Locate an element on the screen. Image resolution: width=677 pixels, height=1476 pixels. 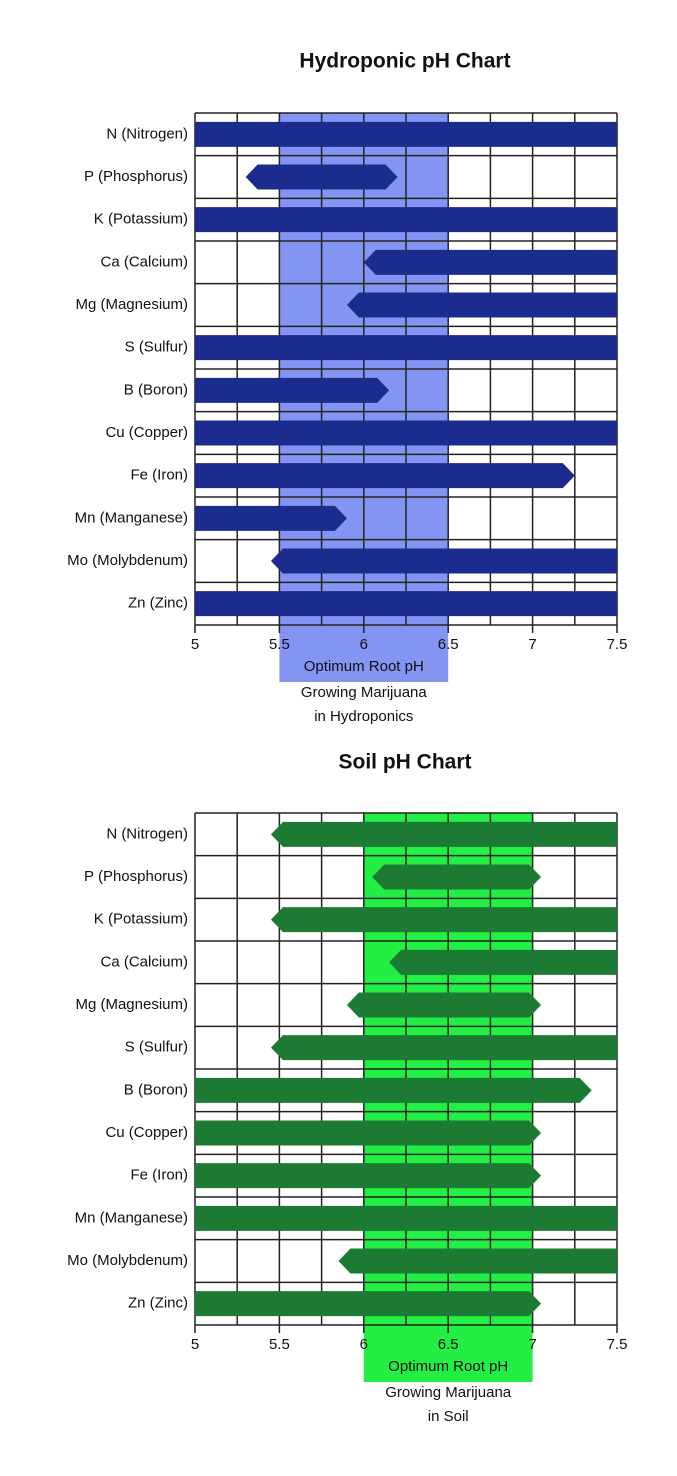
chart-title: Hydroponic pH Chart is located at coordinates (404, 61).